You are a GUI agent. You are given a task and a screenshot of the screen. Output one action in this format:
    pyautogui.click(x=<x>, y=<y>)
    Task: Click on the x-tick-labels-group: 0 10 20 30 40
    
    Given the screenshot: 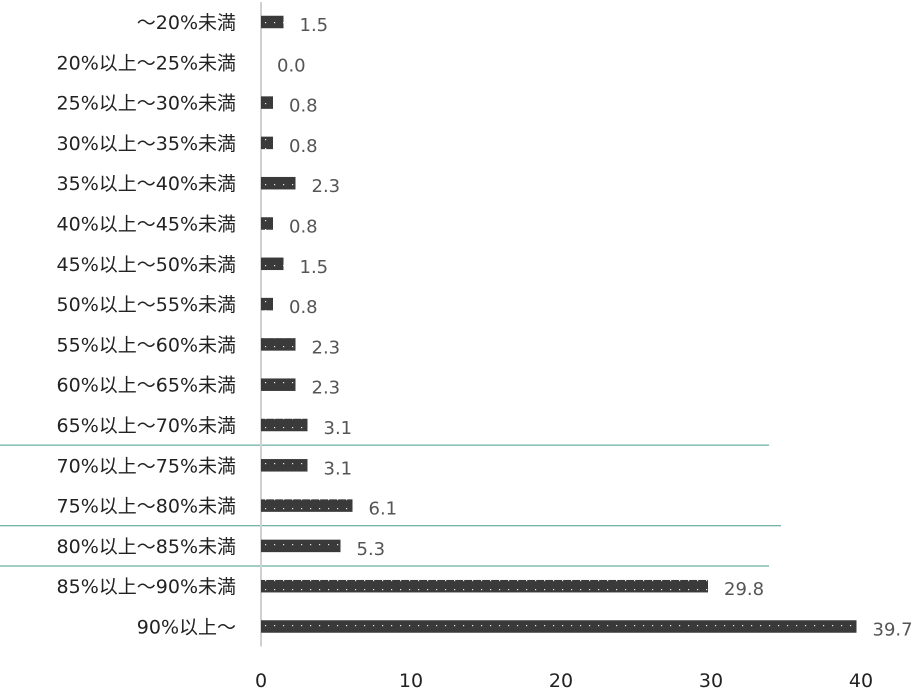 What is the action you would take?
    pyautogui.click(x=564, y=679)
    